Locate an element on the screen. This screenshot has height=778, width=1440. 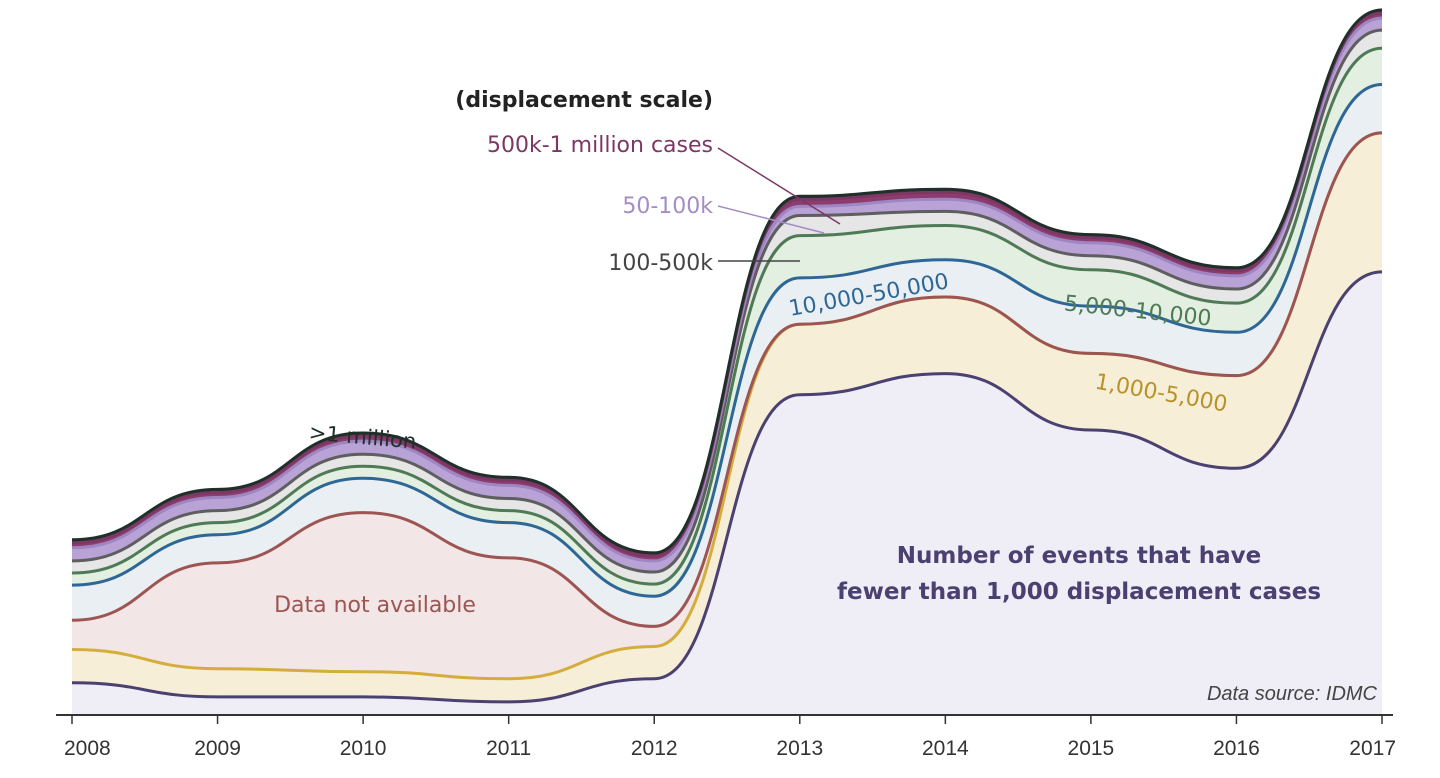
label-small-events-line2: fewer than 1,000 displacement cases is located at coordinates (1079, 592).